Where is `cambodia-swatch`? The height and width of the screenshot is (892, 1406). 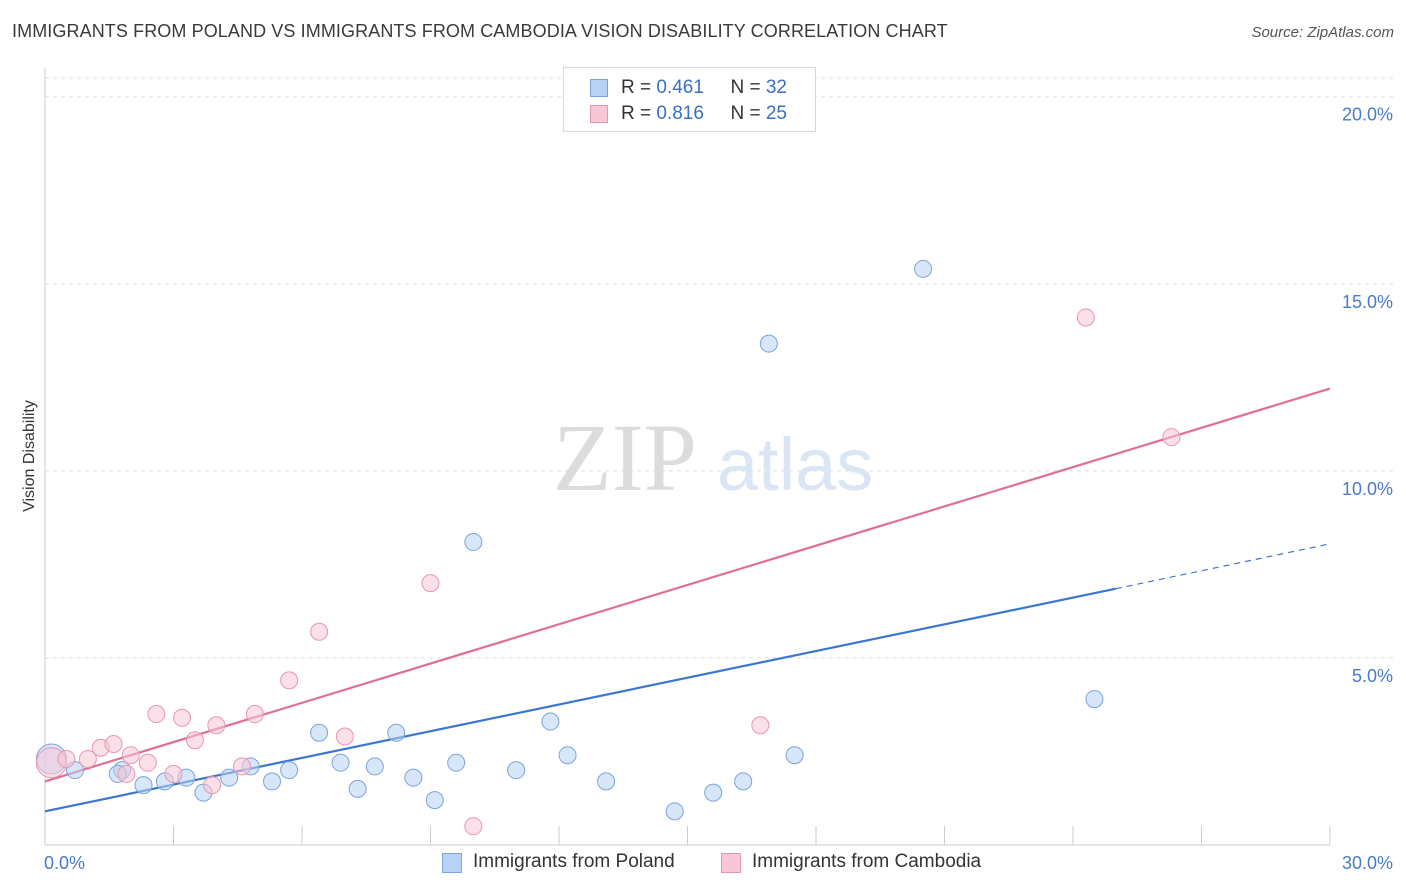
cambodia-swatch is located at coordinates (599, 114).